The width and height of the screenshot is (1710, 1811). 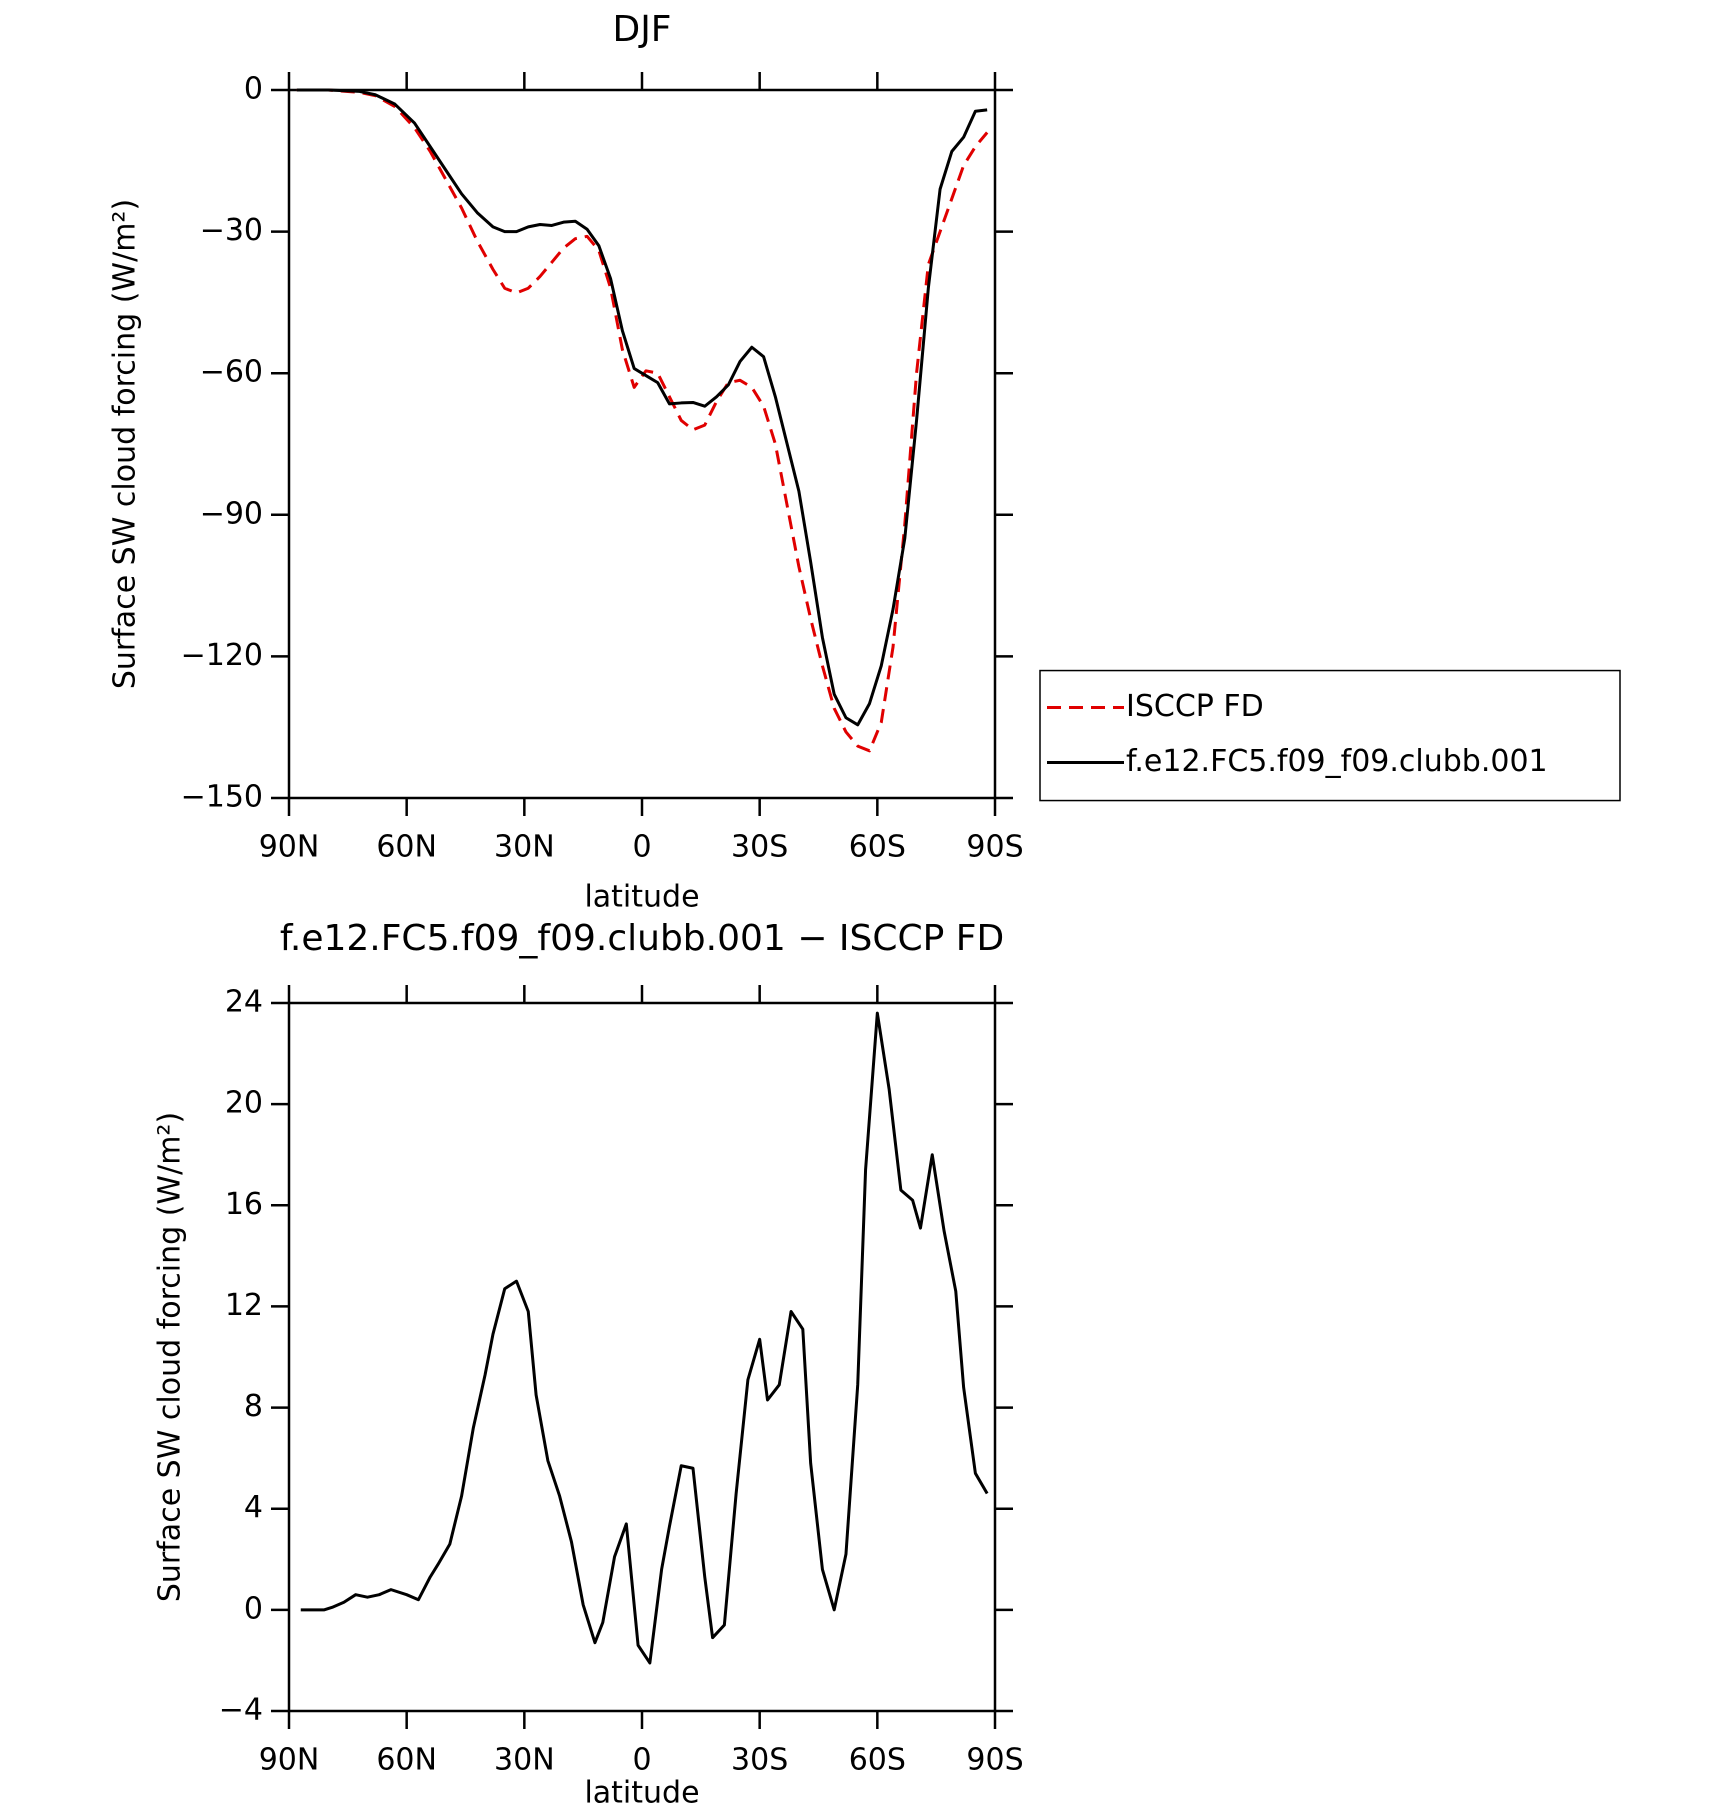 I want to click on legend-box, so click(x=1330, y=735).